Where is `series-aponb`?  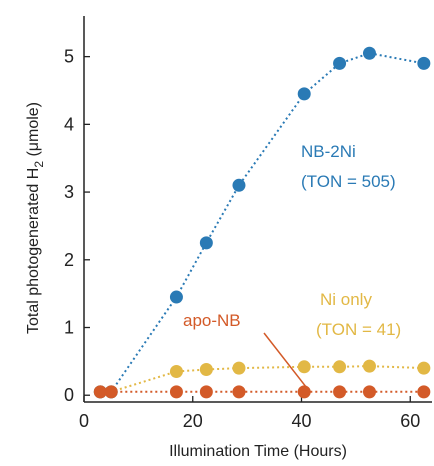
series-aponb is located at coordinates (262, 392).